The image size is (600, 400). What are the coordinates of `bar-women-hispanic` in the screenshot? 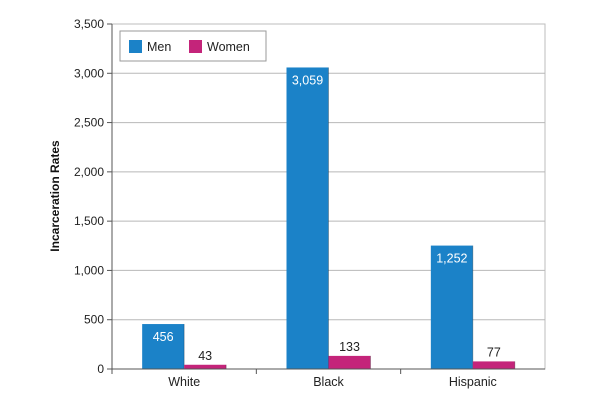 It's located at (493, 365).